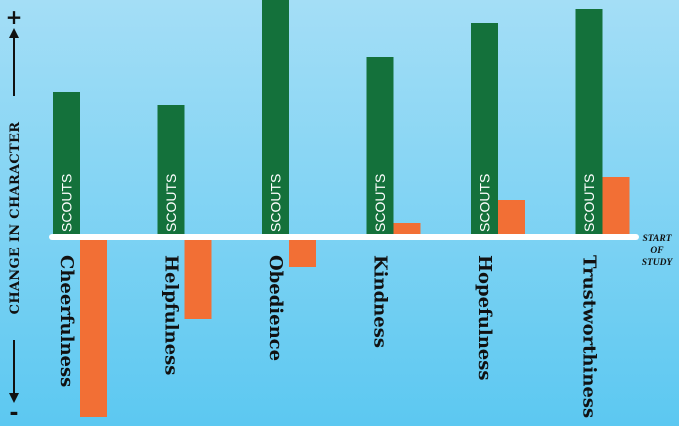  Describe the element at coordinates (485, 203) in the screenshot. I see `bar-label-scouts-hopefulness: SCOUTS` at that location.